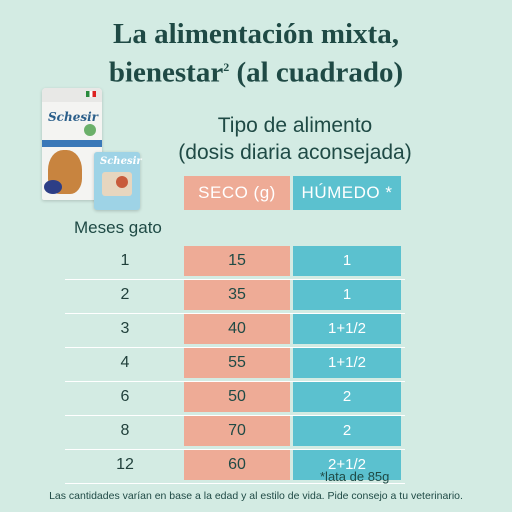 Image resolution: width=512 pixels, height=512 pixels. What do you see at coordinates (237, 363) in the screenshot?
I see `row-dry: 55` at bounding box center [237, 363].